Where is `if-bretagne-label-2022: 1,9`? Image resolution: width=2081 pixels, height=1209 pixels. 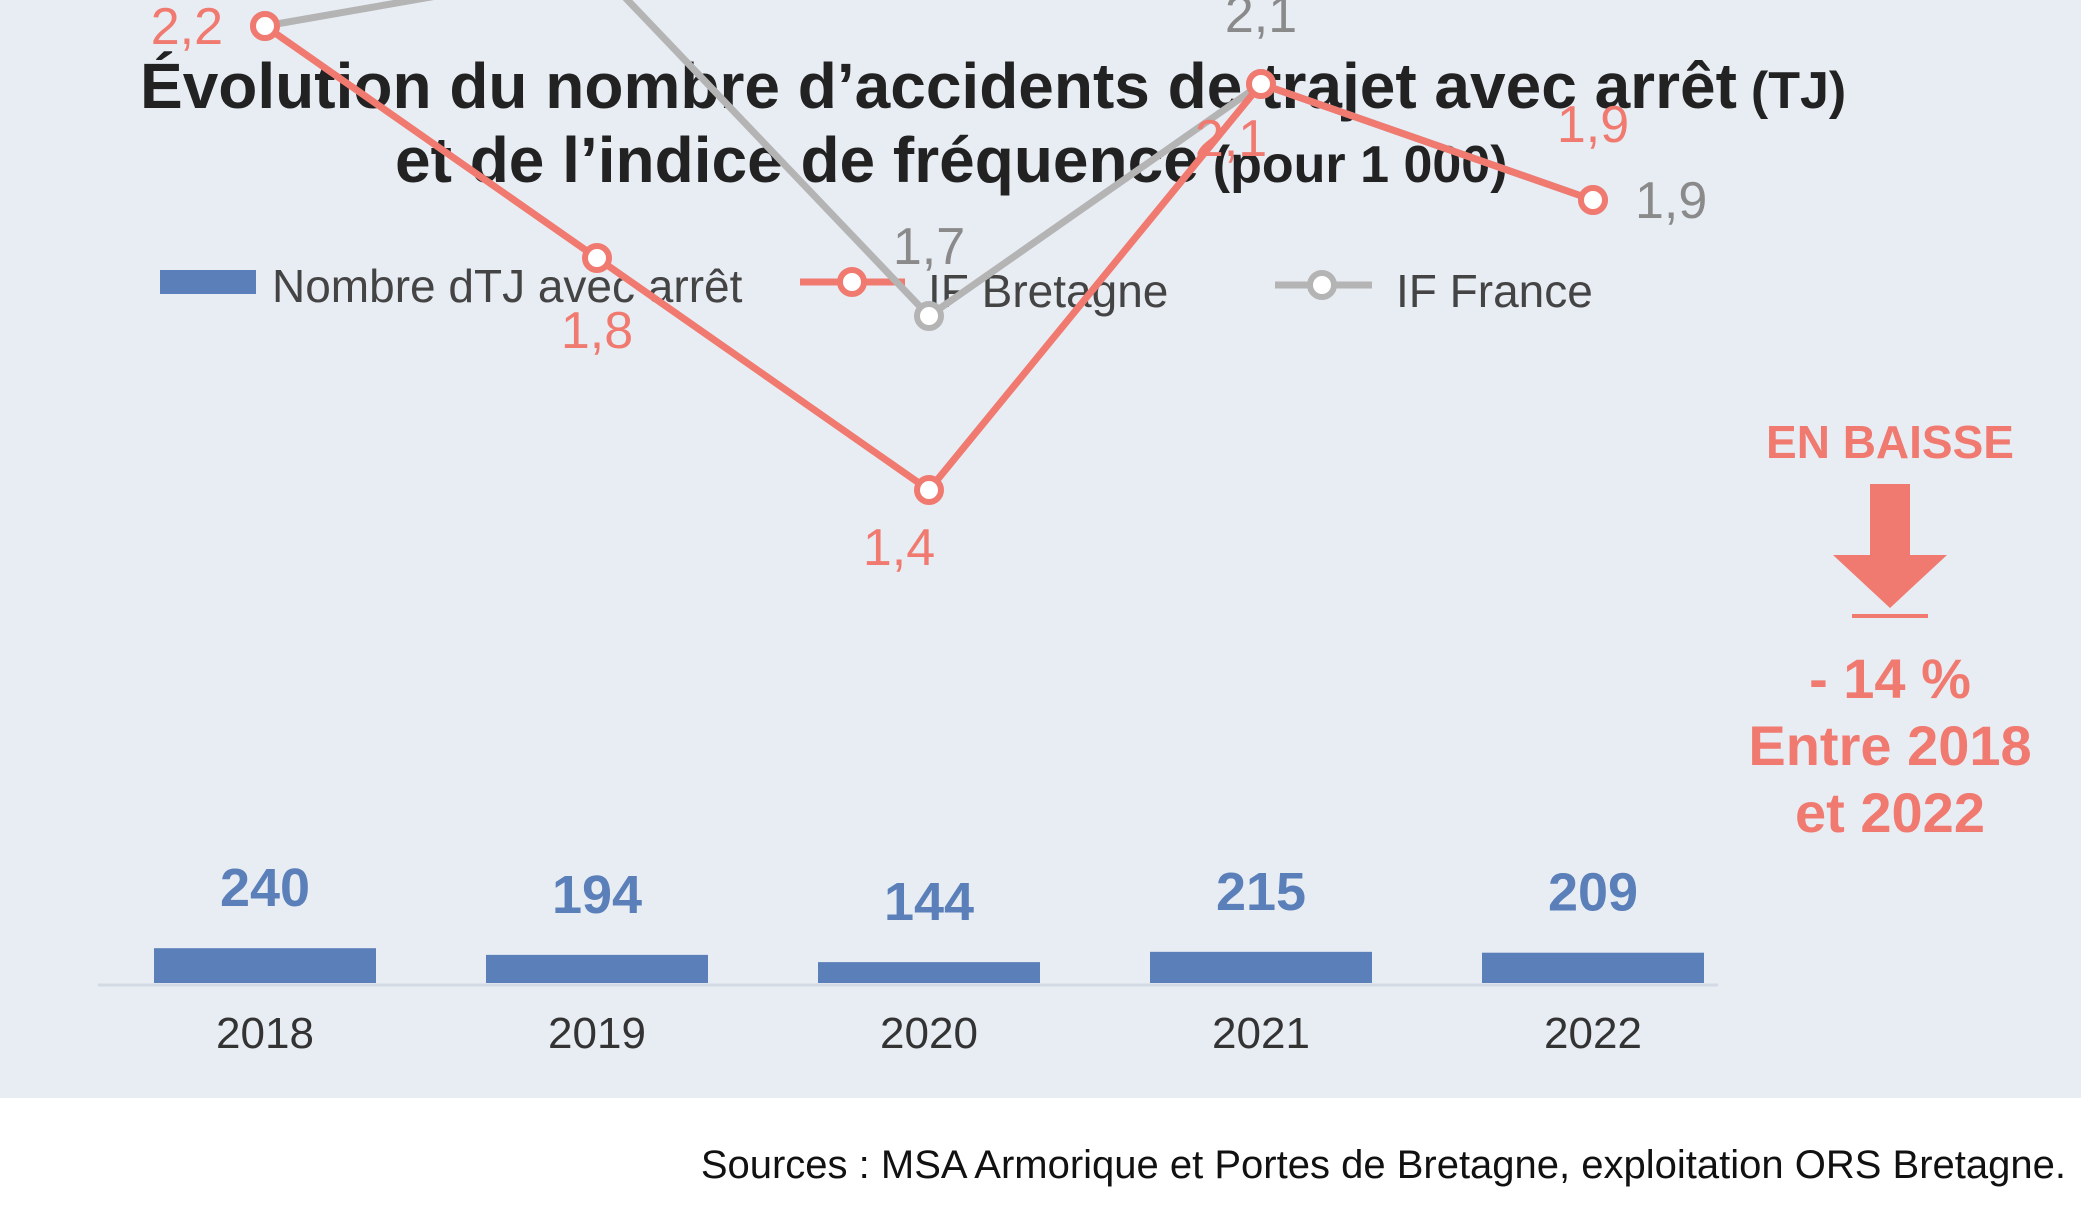
if-bretagne-label-2022: 1,9 is located at coordinates (1593, 125).